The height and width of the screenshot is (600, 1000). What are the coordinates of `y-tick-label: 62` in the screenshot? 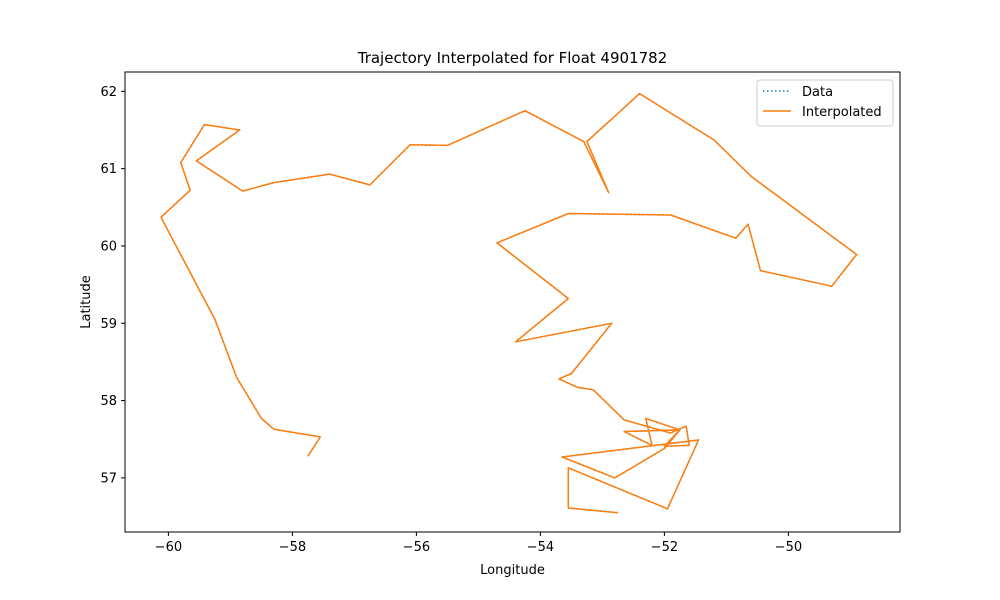 It's located at (108, 92).